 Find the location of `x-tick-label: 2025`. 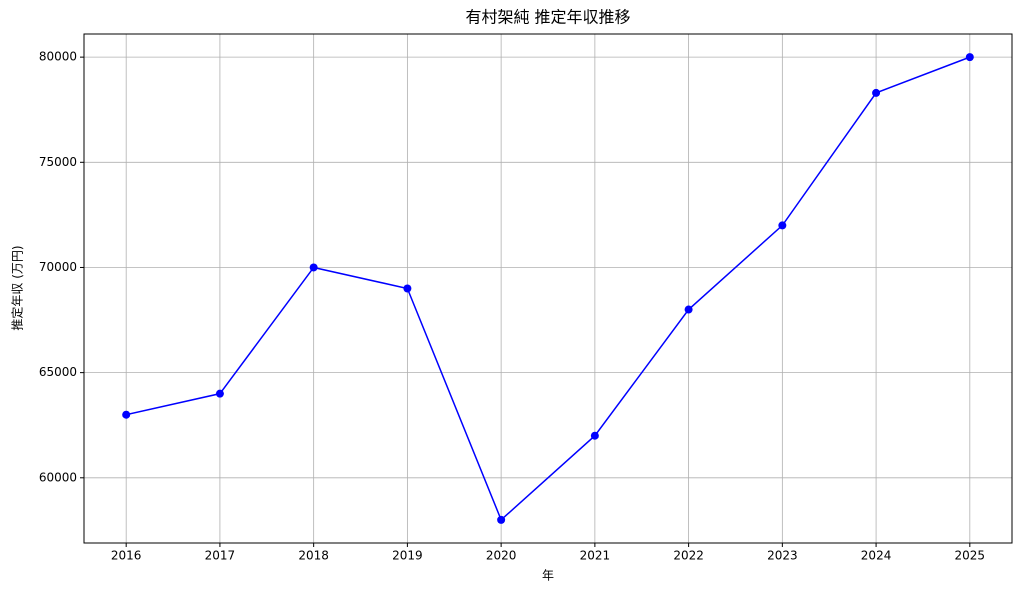

x-tick-label: 2025 is located at coordinates (970, 556).